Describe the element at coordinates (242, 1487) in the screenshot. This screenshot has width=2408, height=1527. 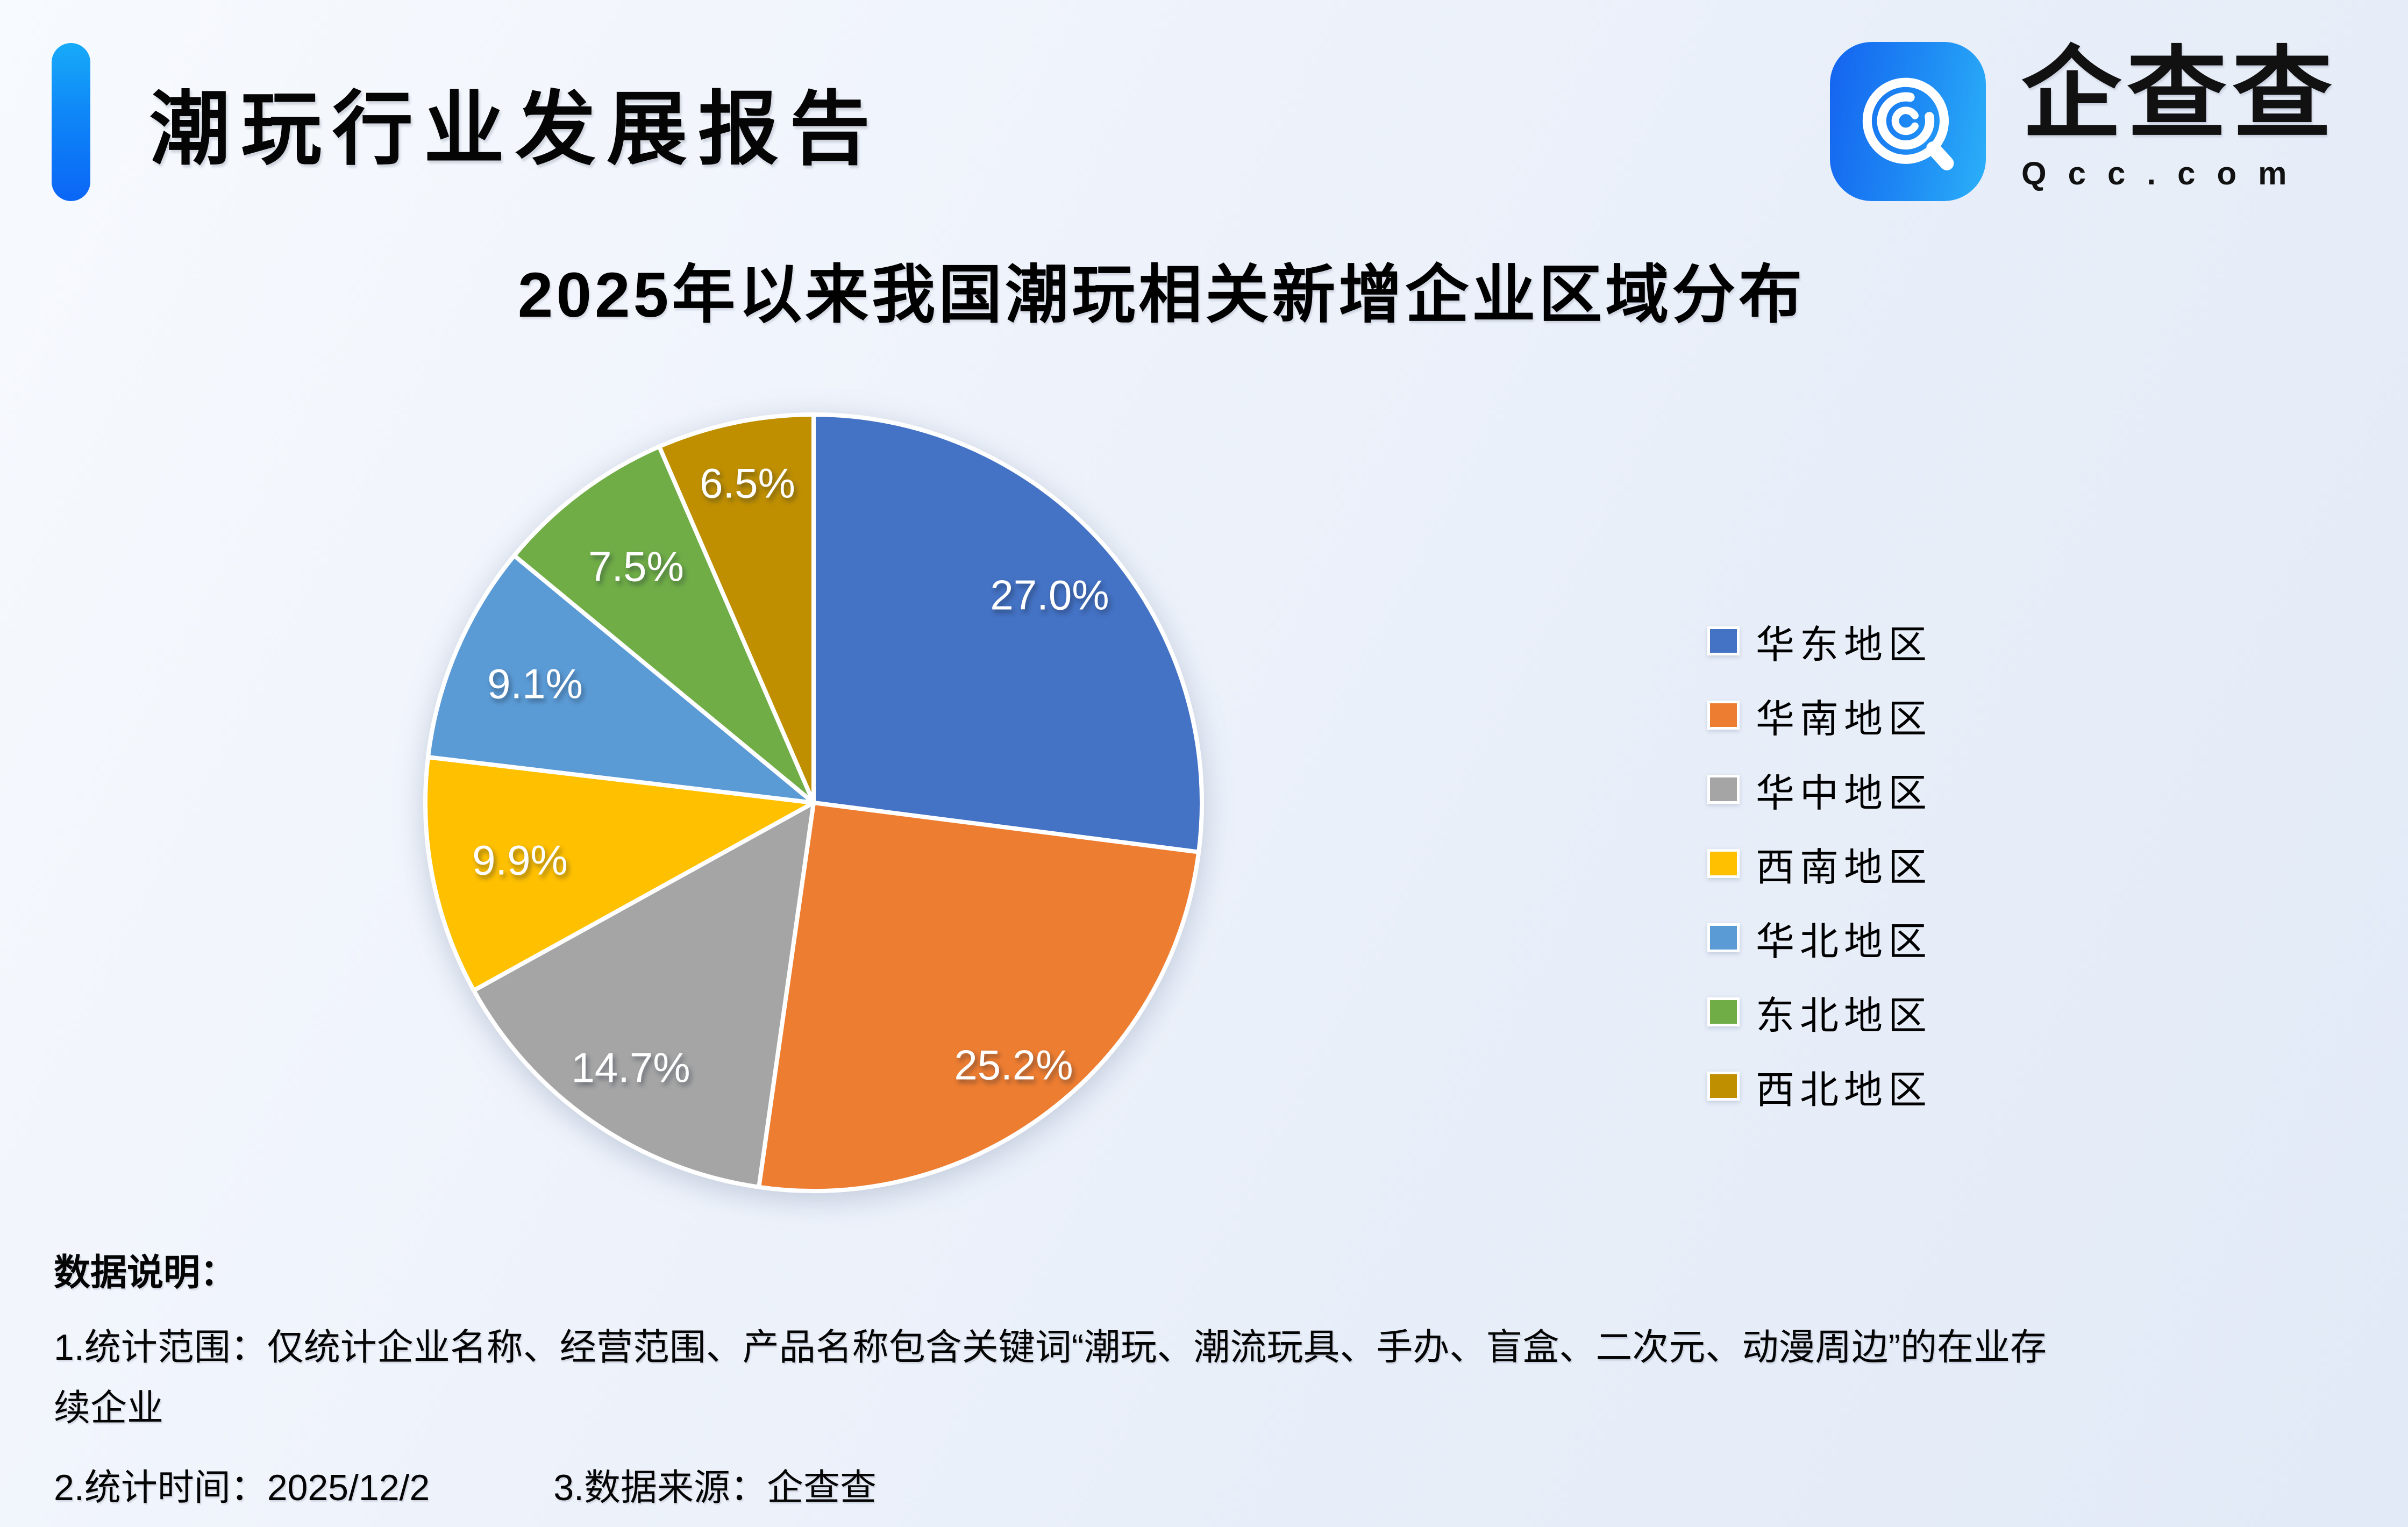
I see `note-statistics-time: 2.统计时间：2025/12/2` at that location.